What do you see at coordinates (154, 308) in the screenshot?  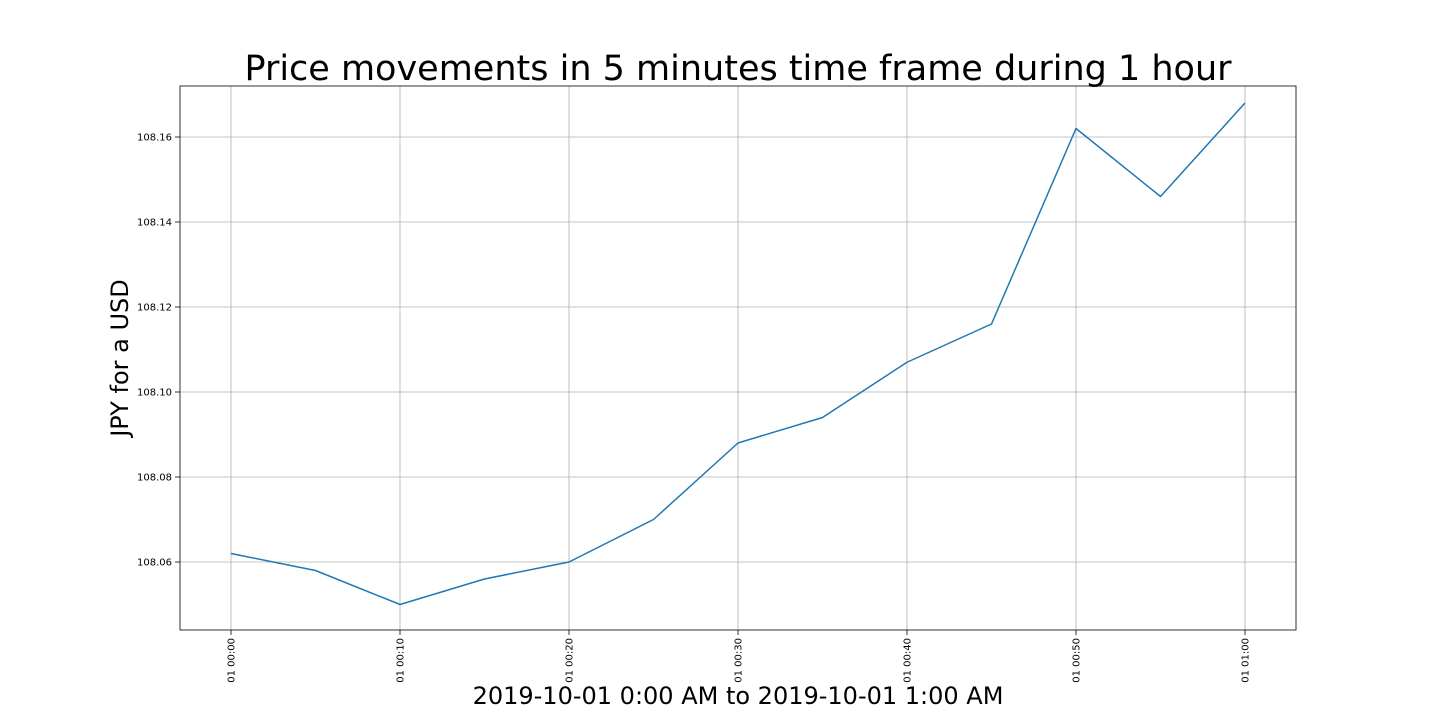 I see `y-tick-label: 108.12` at bounding box center [154, 308].